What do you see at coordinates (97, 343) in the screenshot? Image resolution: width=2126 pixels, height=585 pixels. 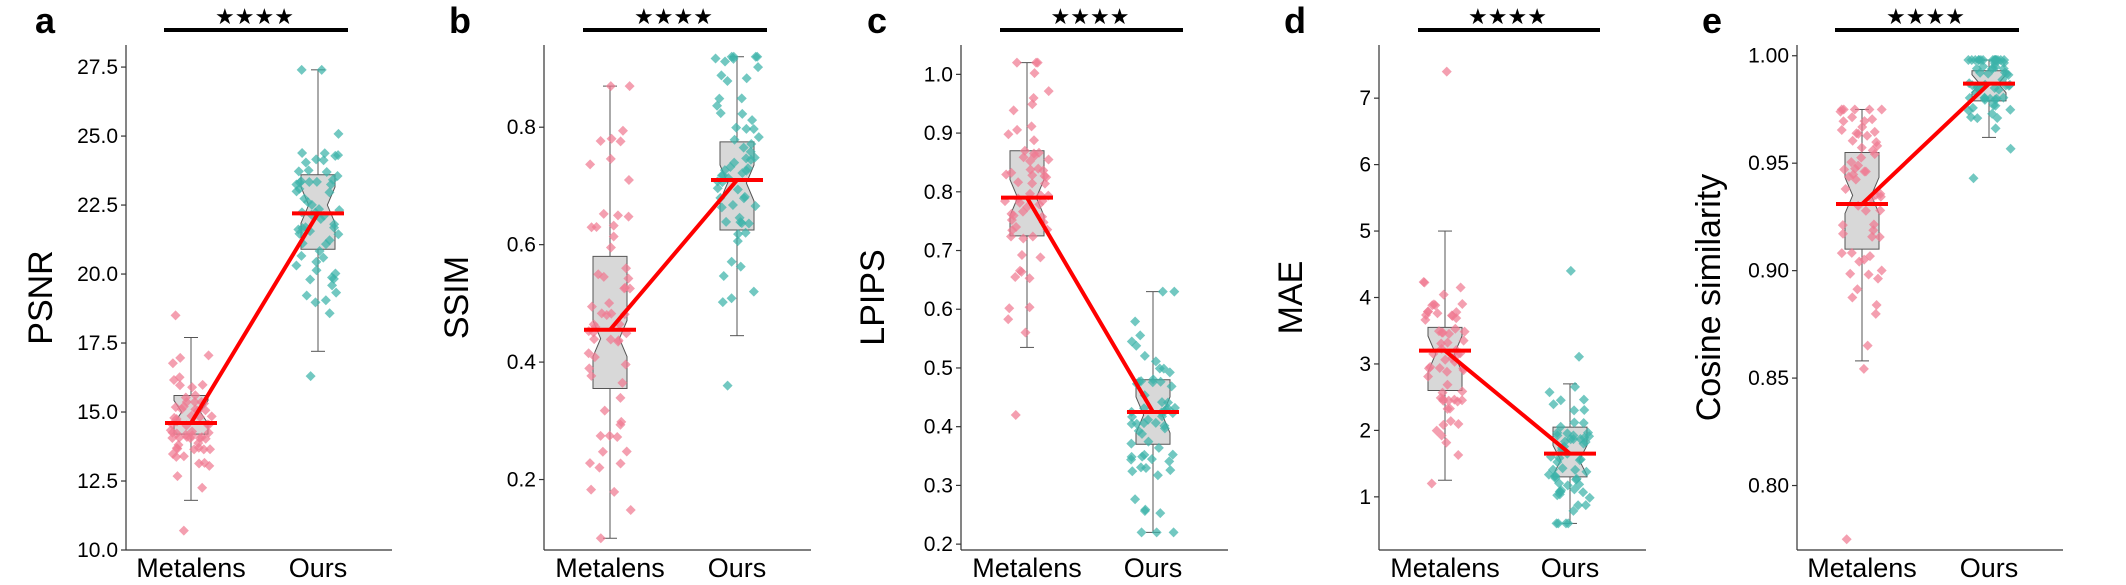 I see `y-tick-label: 17.5` at bounding box center [97, 343].